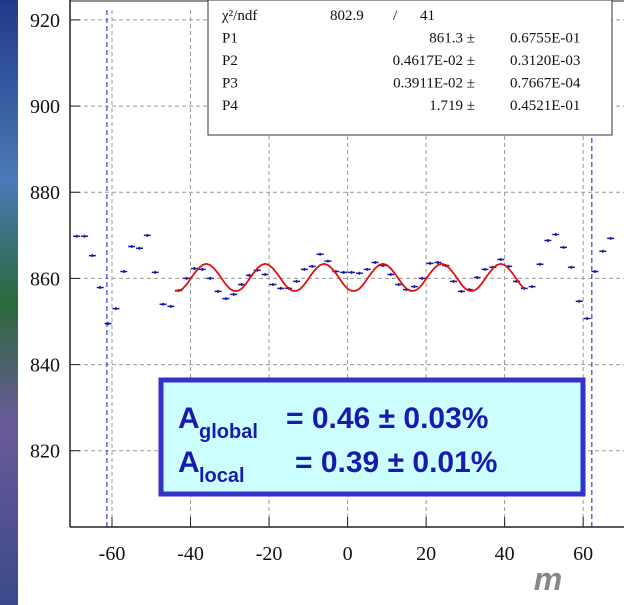 Image resolution: width=624 pixels, height=605 pixels. I want to click on x-tick-label: 40, so click(505, 554).